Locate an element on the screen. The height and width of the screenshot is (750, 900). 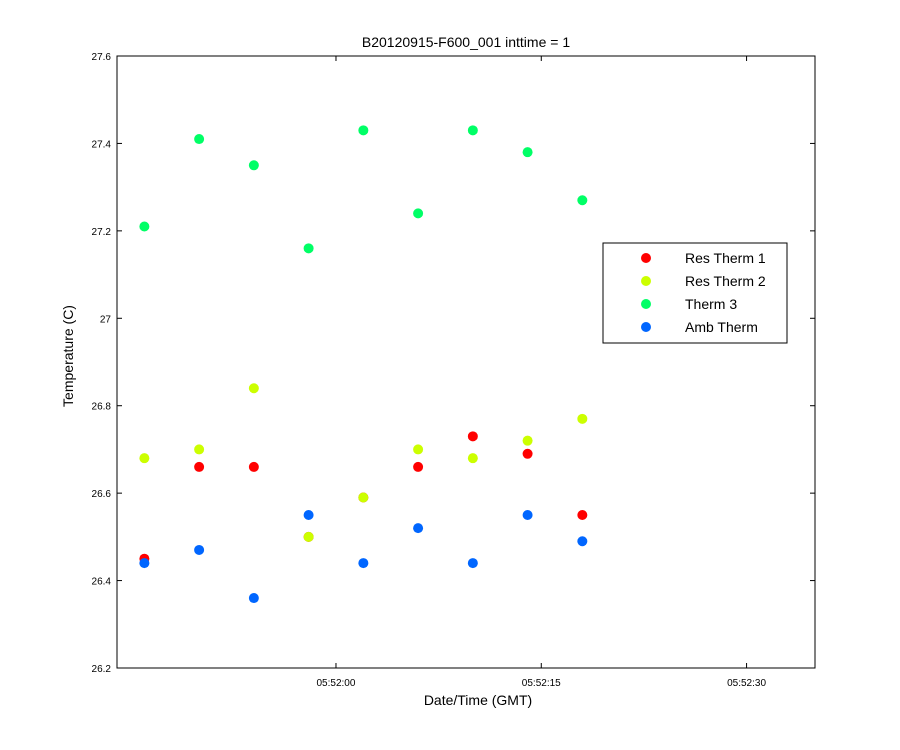
y-tick-label: 26.6 is located at coordinates (102, 494).